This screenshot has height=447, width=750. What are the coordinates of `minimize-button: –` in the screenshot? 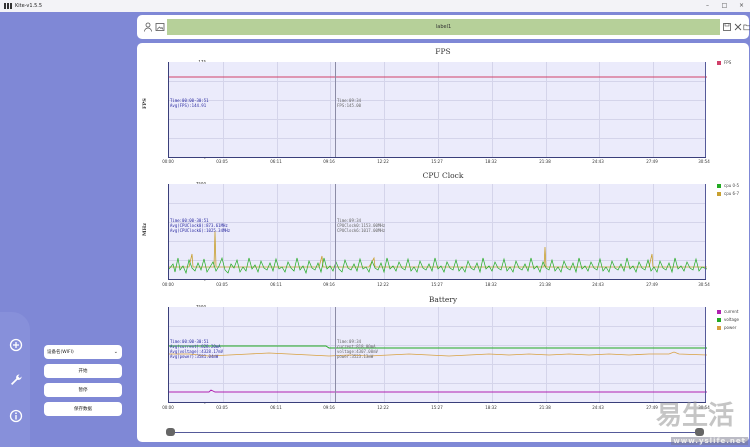 It's located at (707, 5).